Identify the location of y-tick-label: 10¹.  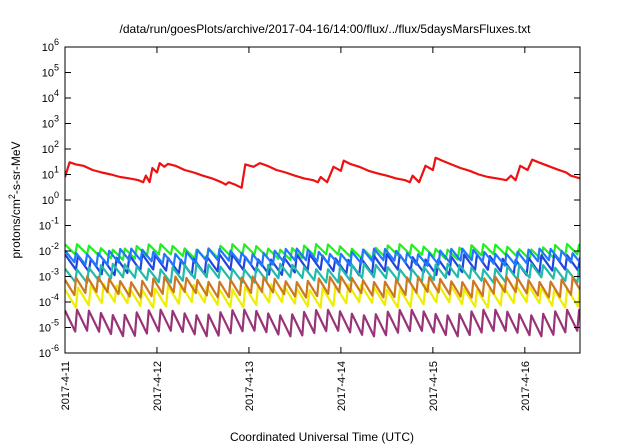
(50, 173).